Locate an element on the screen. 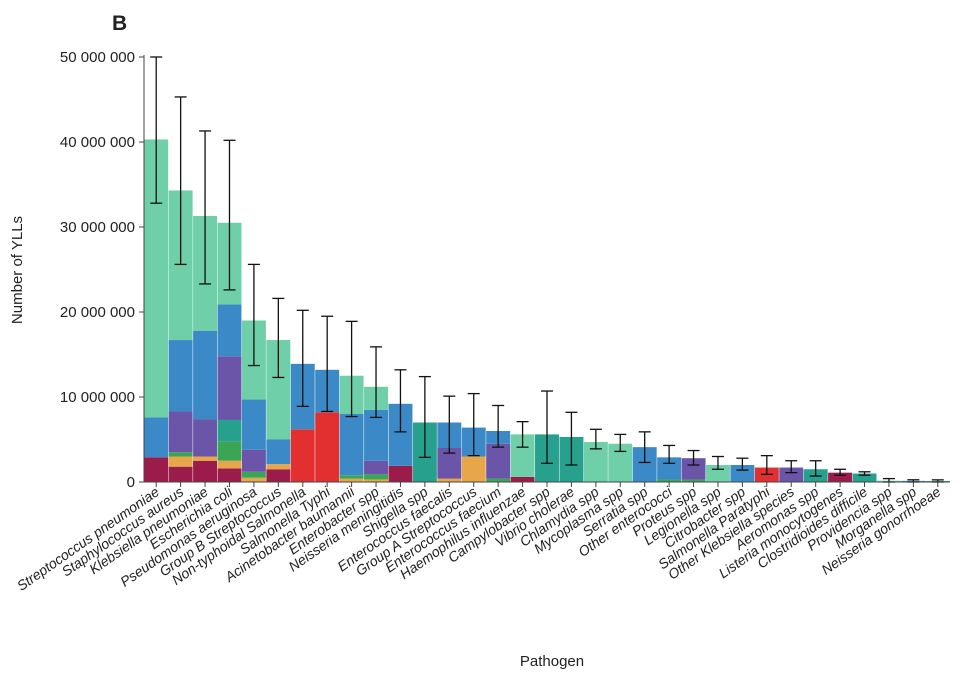  y-axis-title: Number of YLLs is located at coordinates (17, 270).